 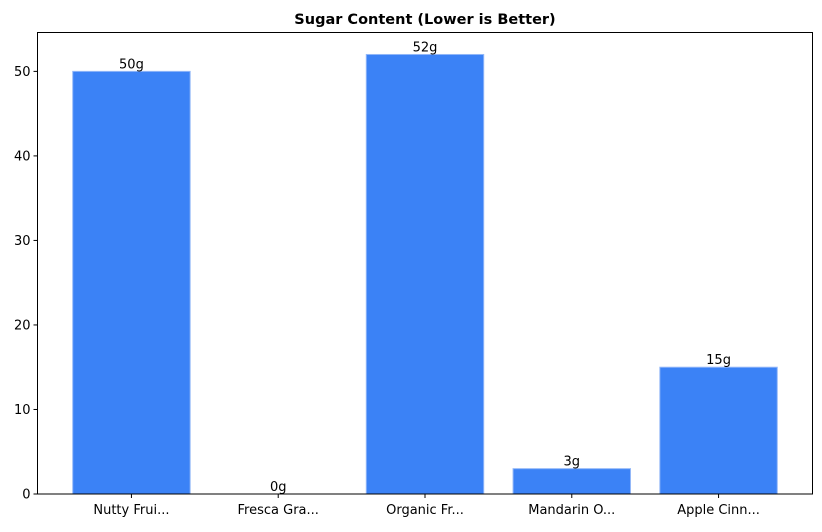 What do you see at coordinates (22, 156) in the screenshot?
I see `y-tick-label: 40` at bounding box center [22, 156].